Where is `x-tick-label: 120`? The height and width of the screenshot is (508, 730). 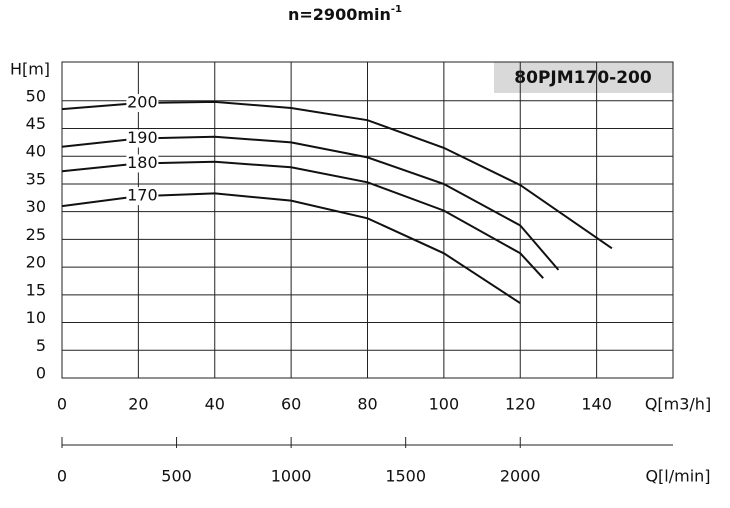
x-tick-label: 120 is located at coordinates (520, 404).